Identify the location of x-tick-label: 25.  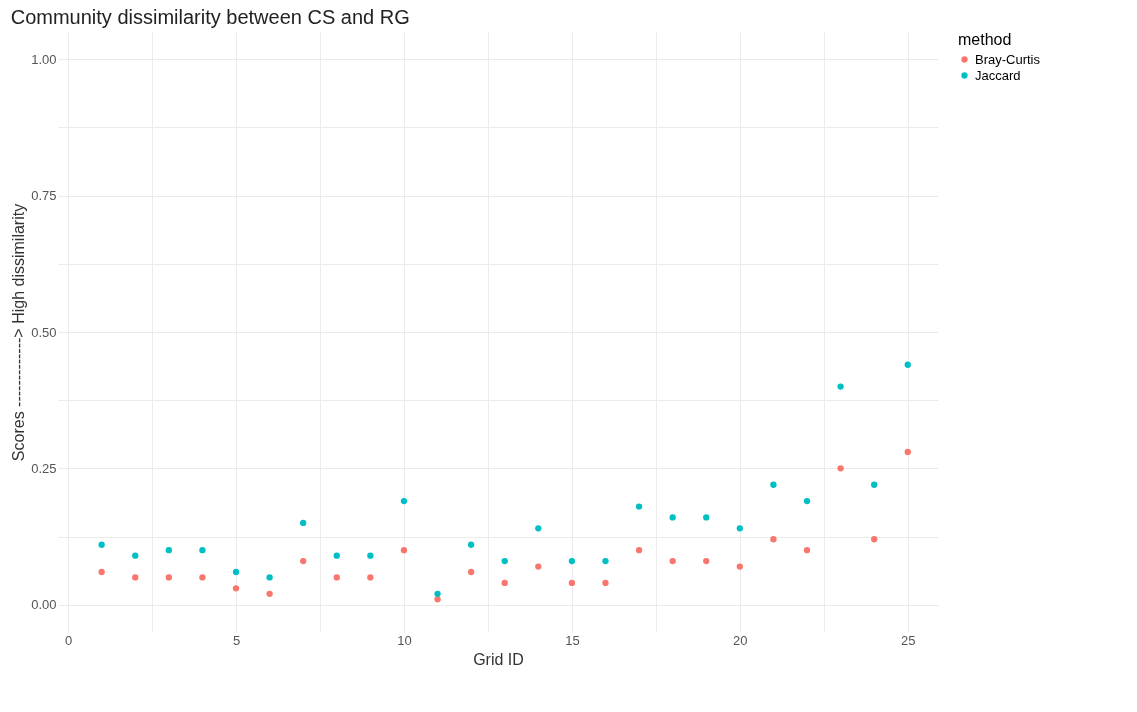
(908, 640).